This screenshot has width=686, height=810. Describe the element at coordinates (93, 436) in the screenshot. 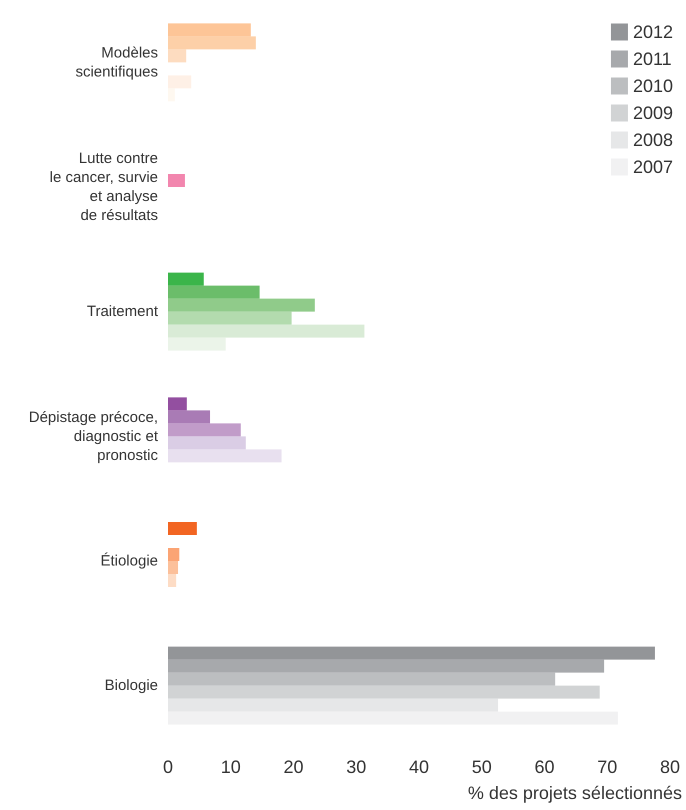

I see `y-tick-label: Dépistage précoce, diagnostic et pronostic` at that location.